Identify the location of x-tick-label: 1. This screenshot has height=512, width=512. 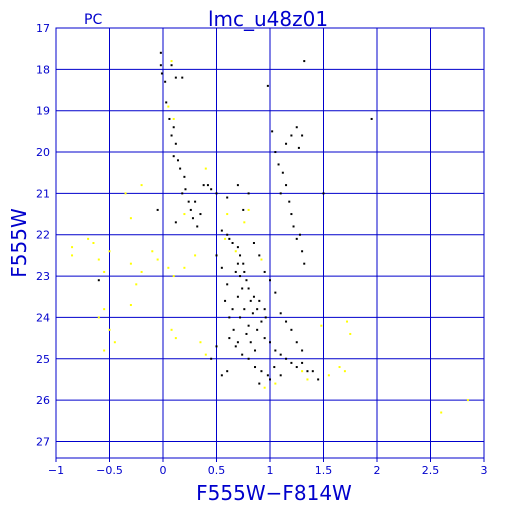
(270, 470).